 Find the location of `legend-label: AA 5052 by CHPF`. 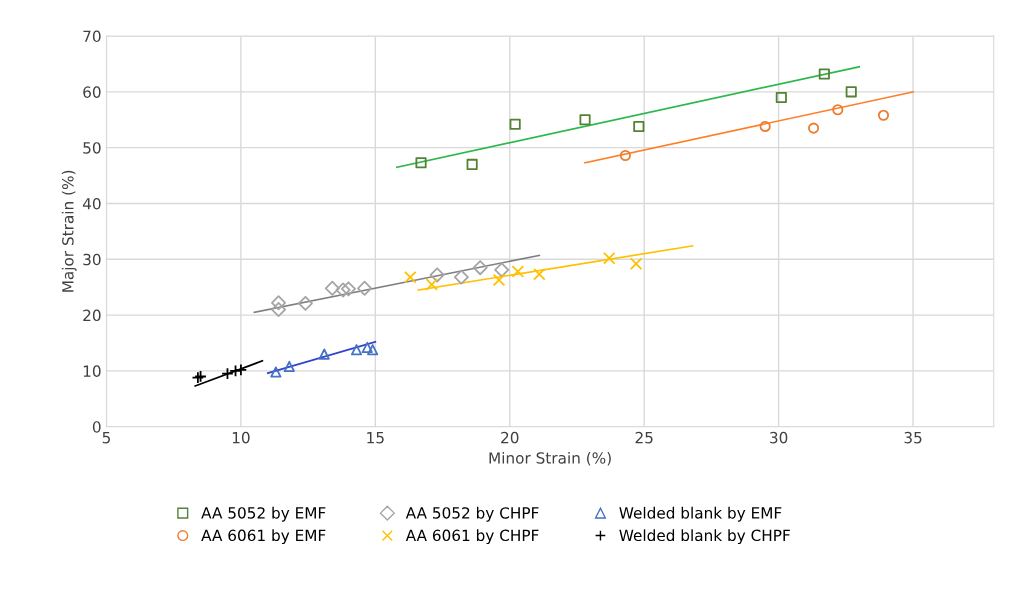

legend-label: AA 5052 by CHPF is located at coordinates (472, 514).